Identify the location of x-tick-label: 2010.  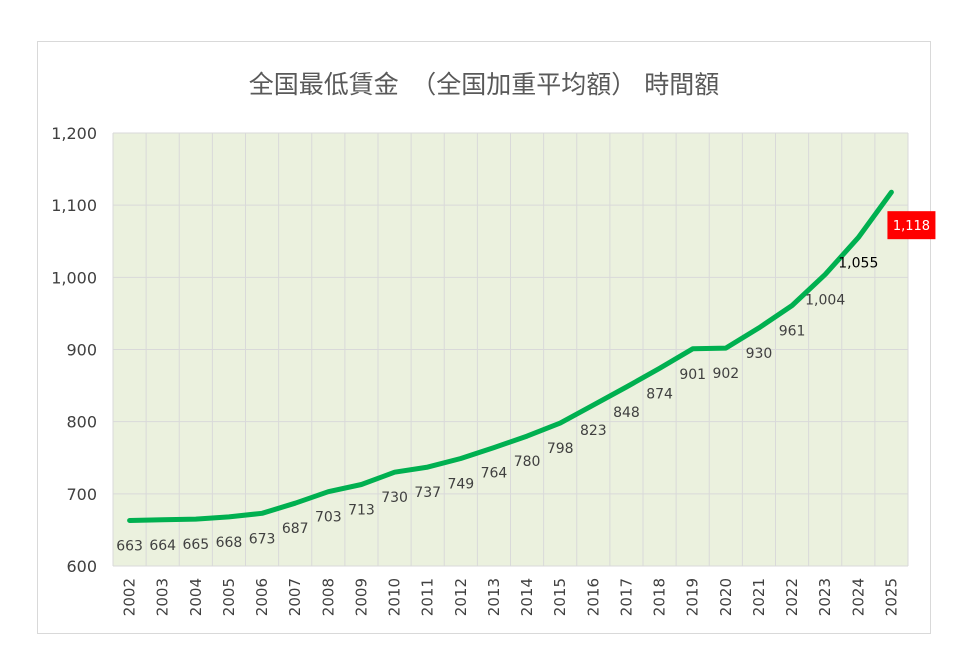
(395, 597).